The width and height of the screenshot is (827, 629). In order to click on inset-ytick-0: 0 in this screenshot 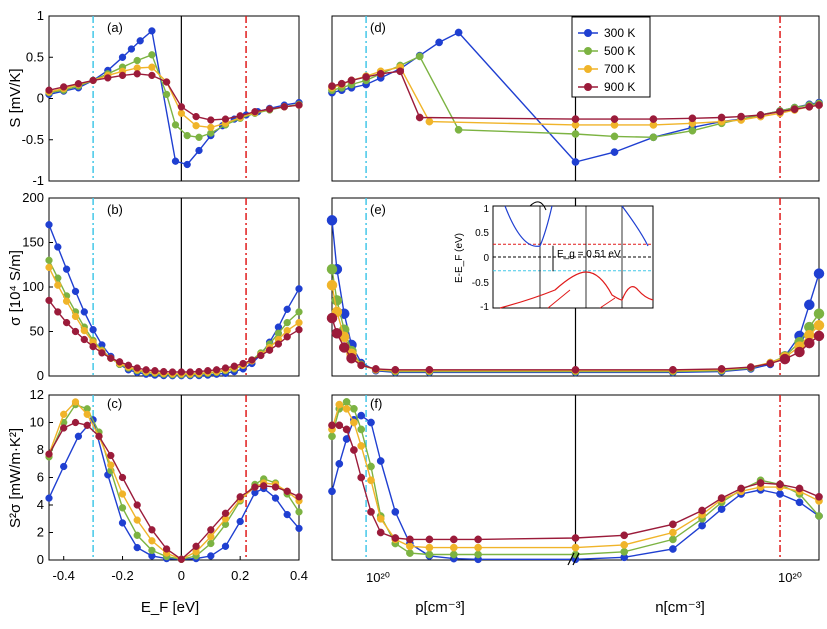, I will do `click(486, 258)`.